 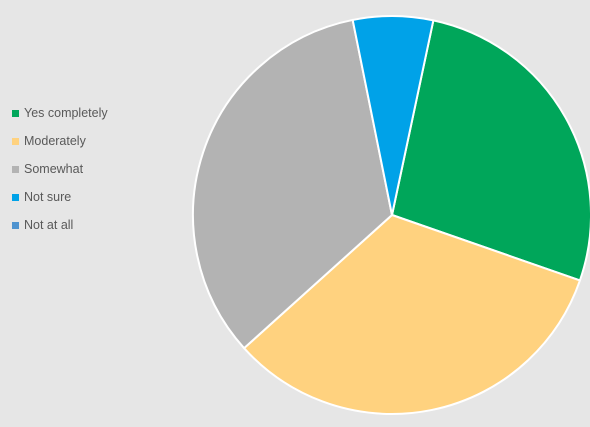 I want to click on legend-label: Not at all, so click(x=49, y=225).